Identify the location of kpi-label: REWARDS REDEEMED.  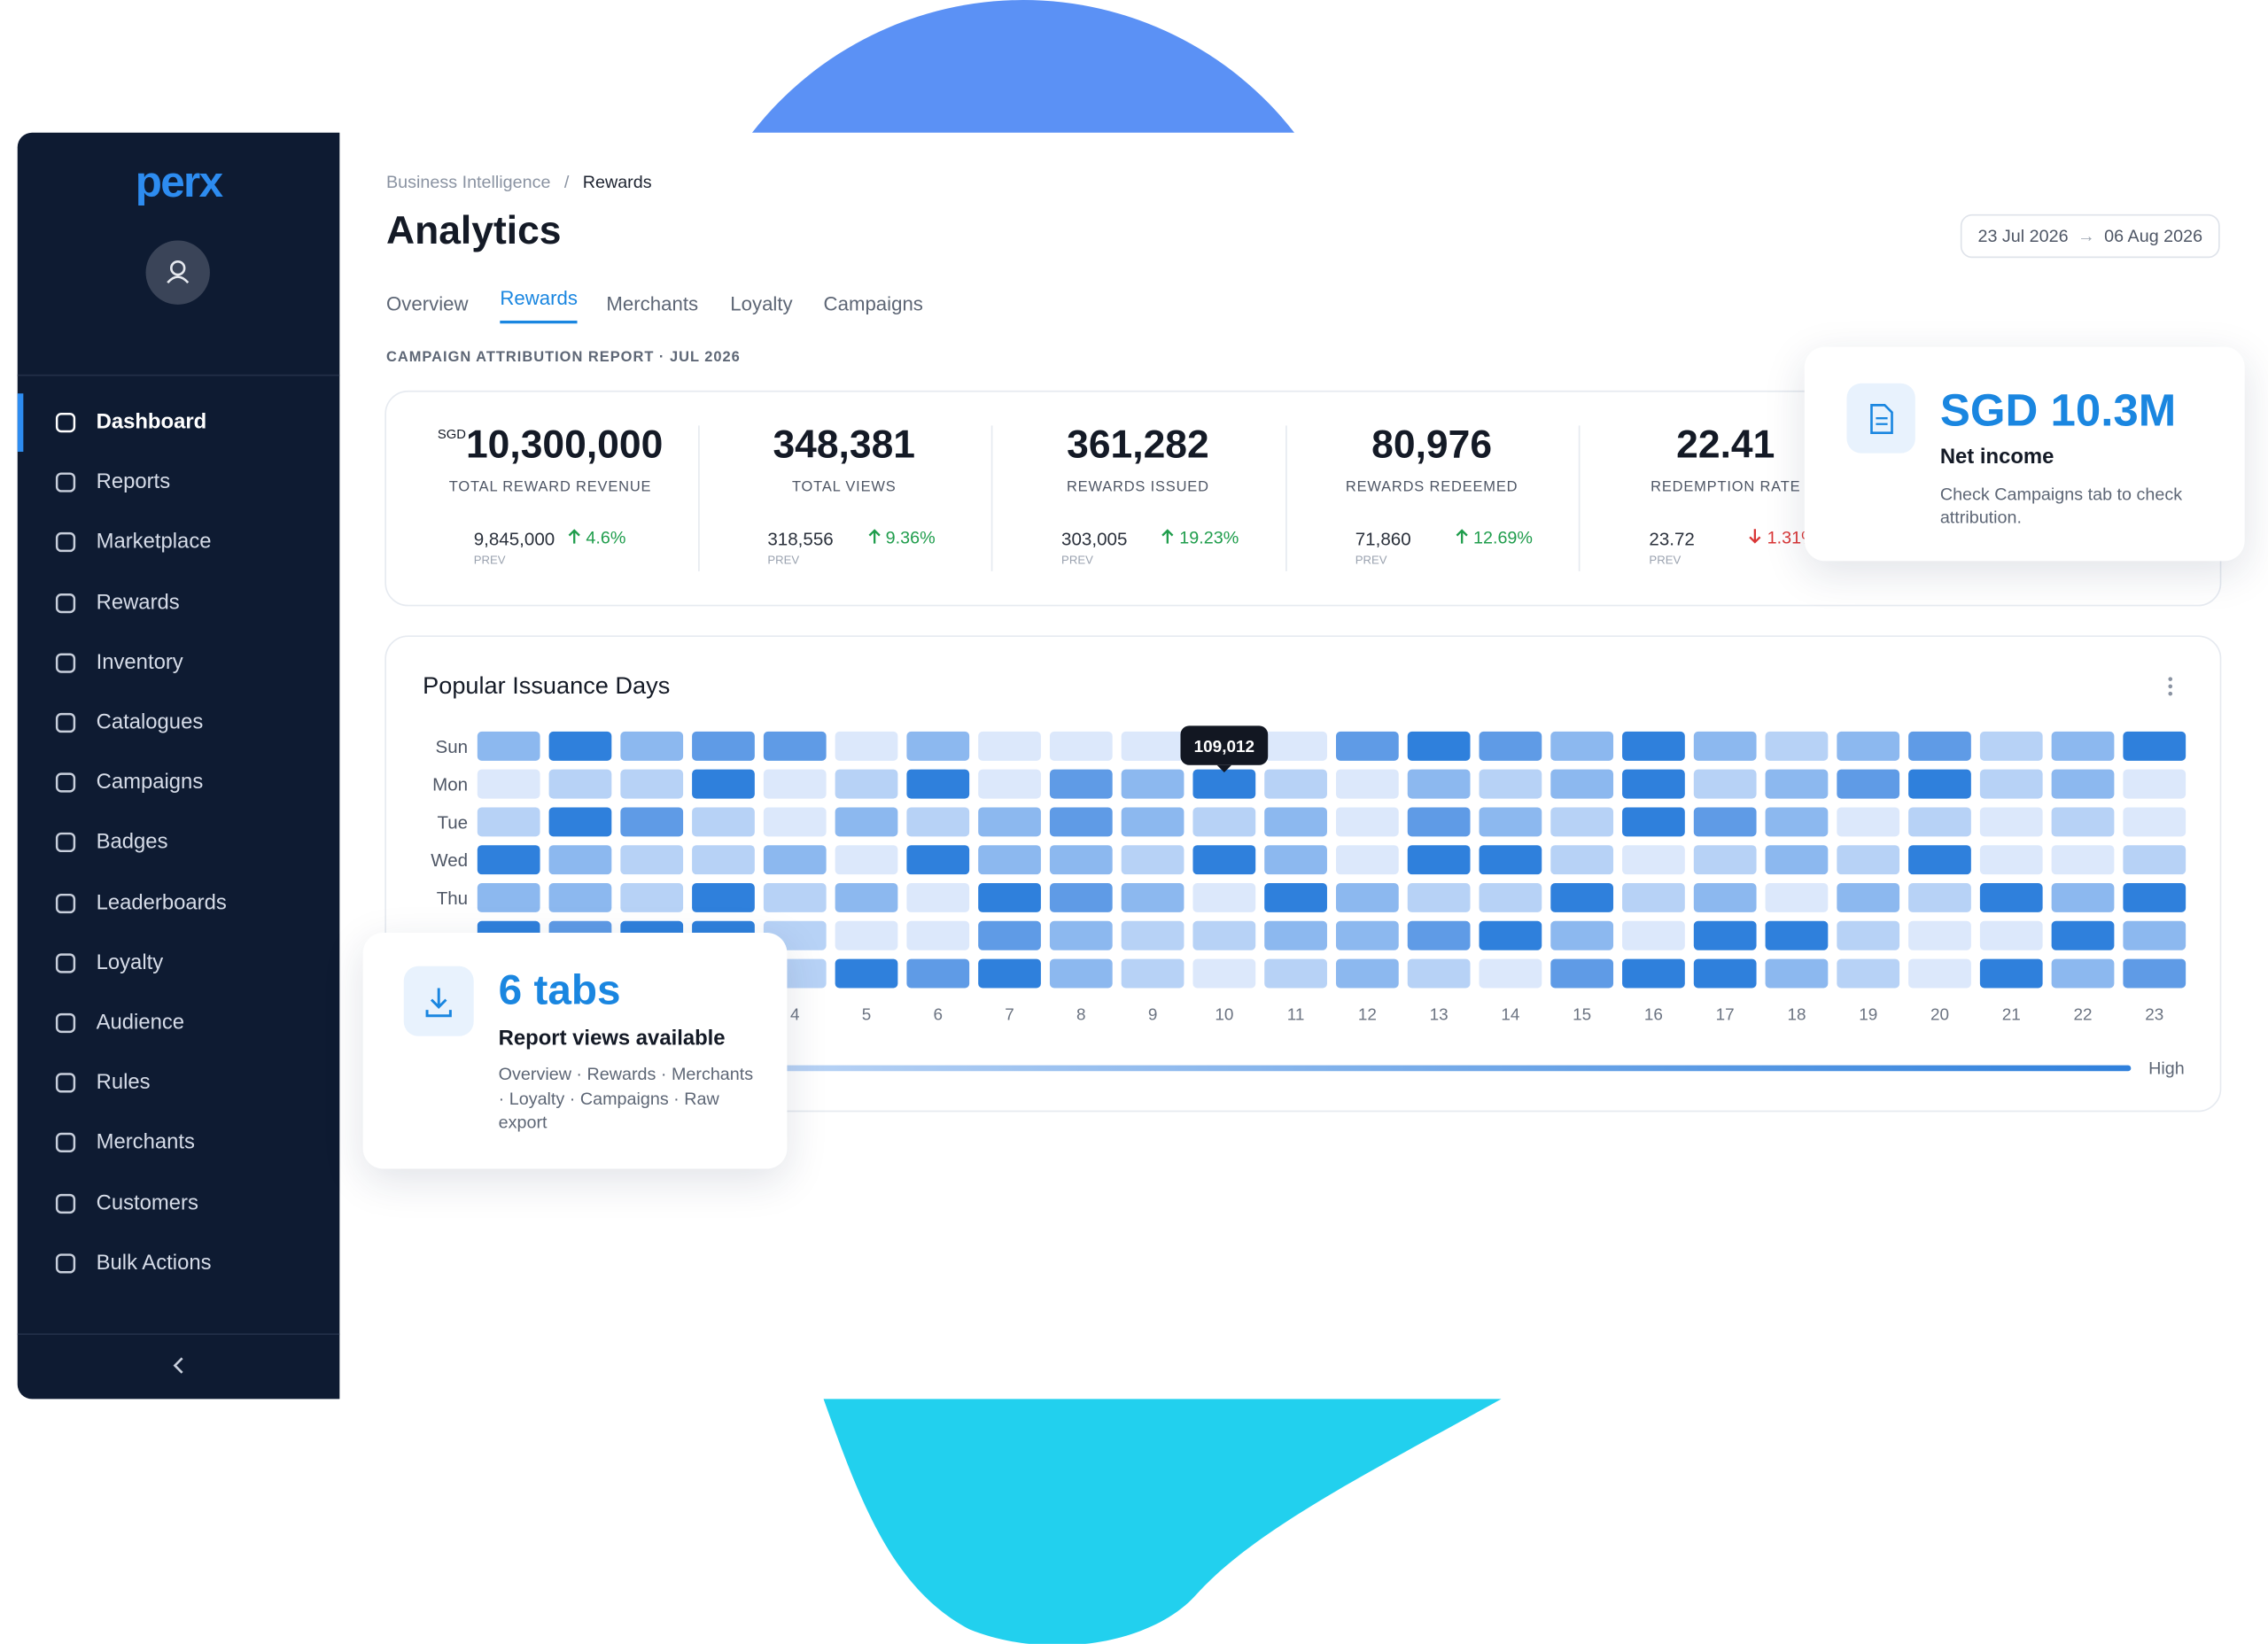
(1431, 487).